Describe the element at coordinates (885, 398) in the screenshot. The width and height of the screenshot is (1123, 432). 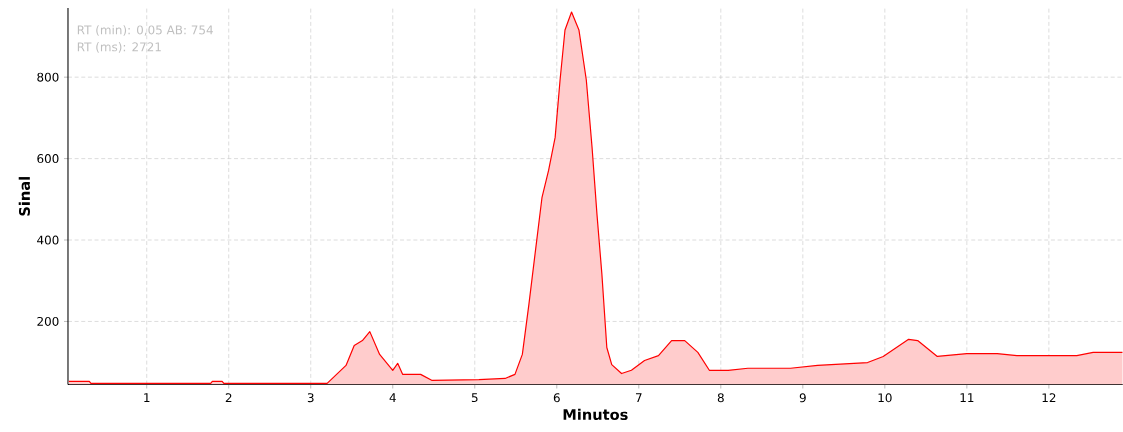
I see `x-tick-label: 10` at that location.